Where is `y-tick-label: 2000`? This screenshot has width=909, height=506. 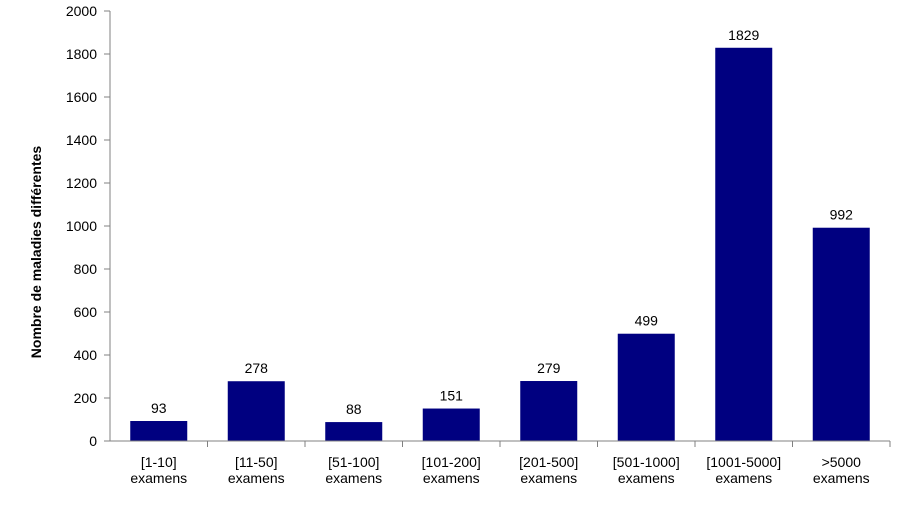 y-tick-label: 2000 is located at coordinates (81, 11).